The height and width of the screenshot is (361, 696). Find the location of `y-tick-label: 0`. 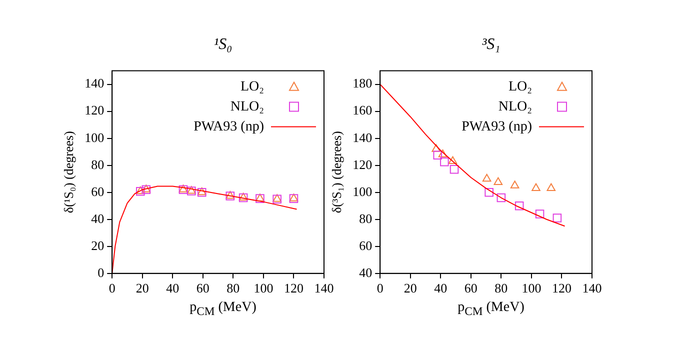

y-tick-label: 0 is located at coordinates (101, 272).